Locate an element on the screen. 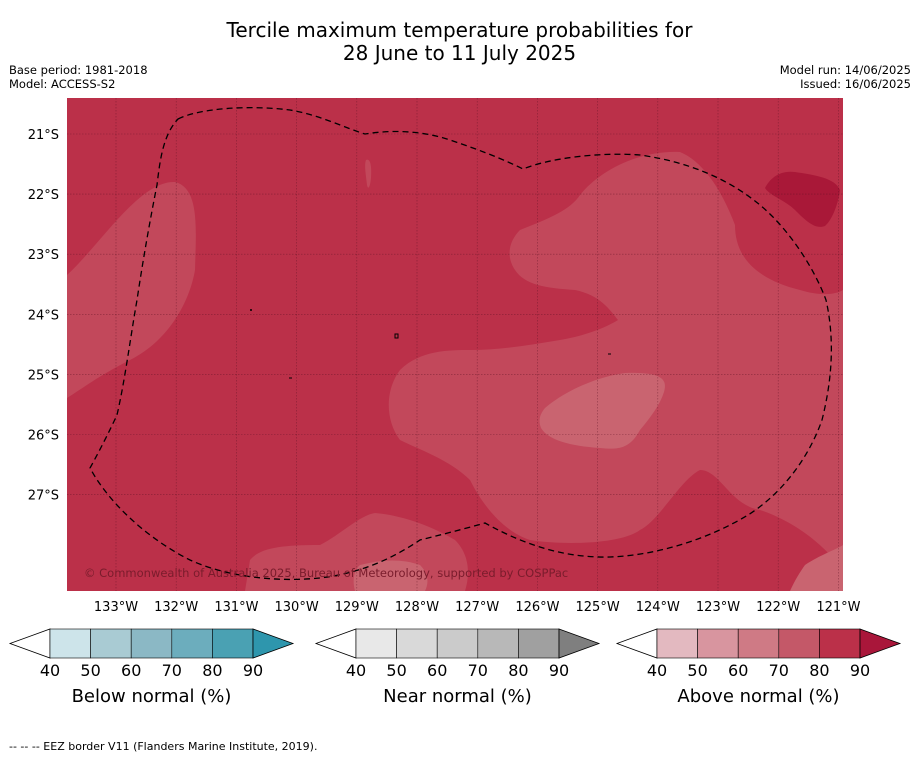 The height and width of the screenshot is (758, 919). lat-tick-label: 22°S is located at coordinates (43, 195).